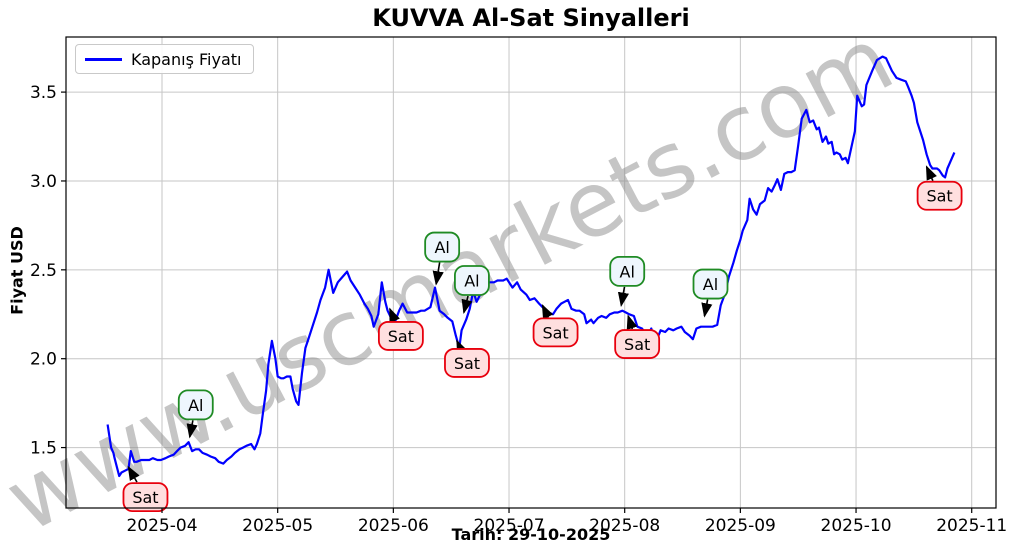  What do you see at coordinates (624, 526) in the screenshot?
I see `x-tick-label: 2025-08` at bounding box center [624, 526].